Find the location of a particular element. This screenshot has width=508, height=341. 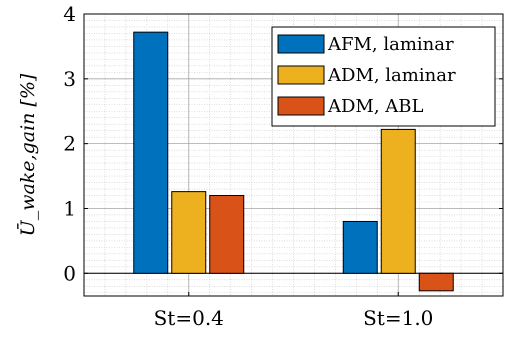

y-tick-label: 4 is located at coordinates (69, 14).